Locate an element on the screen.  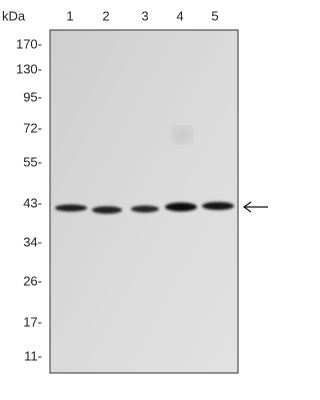
ladder-label: 17- is located at coordinates (32, 321).